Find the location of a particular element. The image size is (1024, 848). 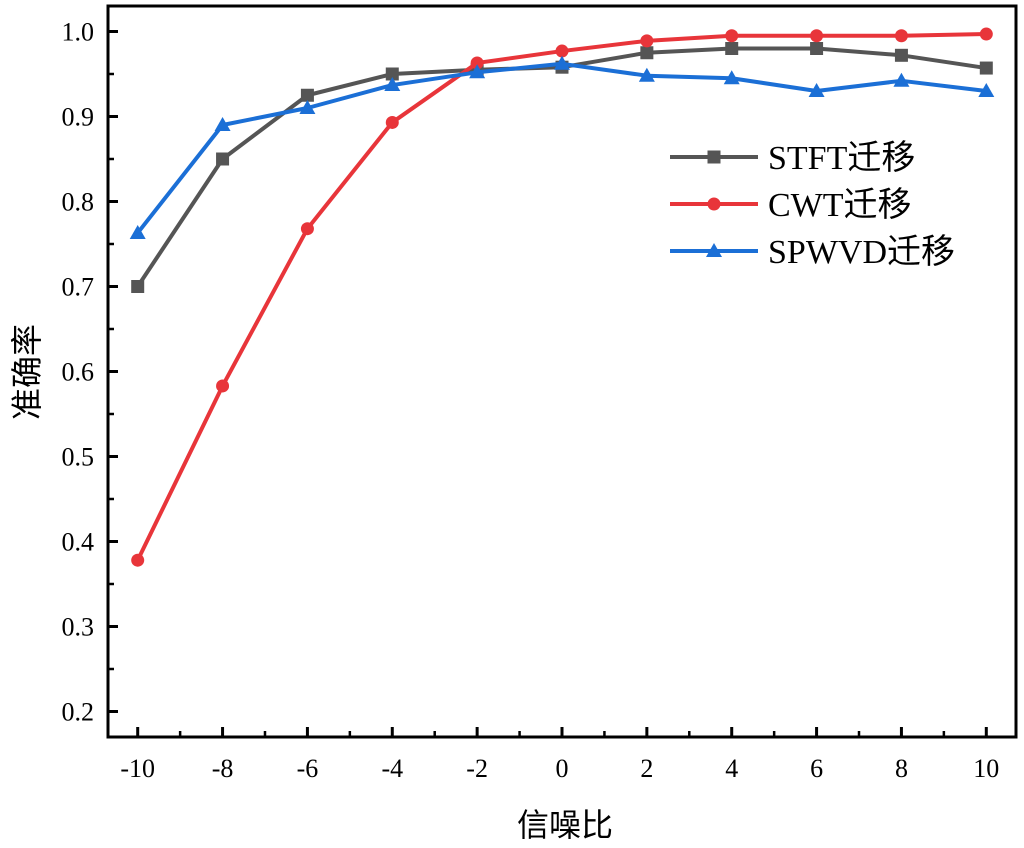

legend-label: STFT迁移 is located at coordinates (841, 158).